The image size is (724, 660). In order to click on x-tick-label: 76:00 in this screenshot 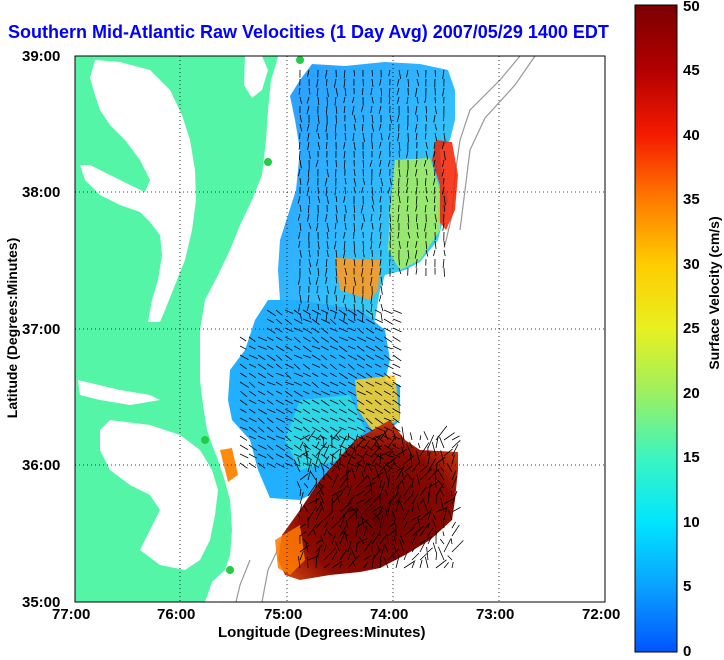, I will do `click(176, 614)`.